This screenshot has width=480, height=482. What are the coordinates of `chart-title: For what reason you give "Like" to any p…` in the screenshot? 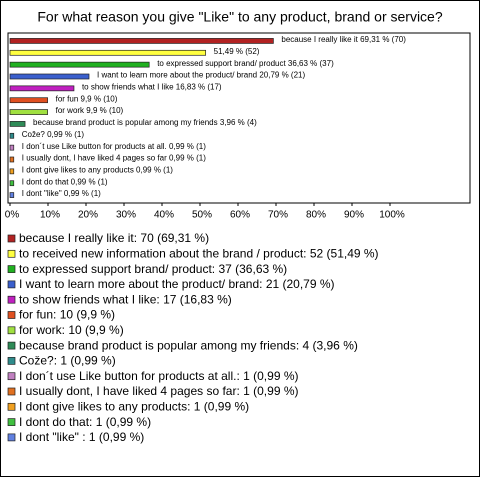 It's located at (239, 17).